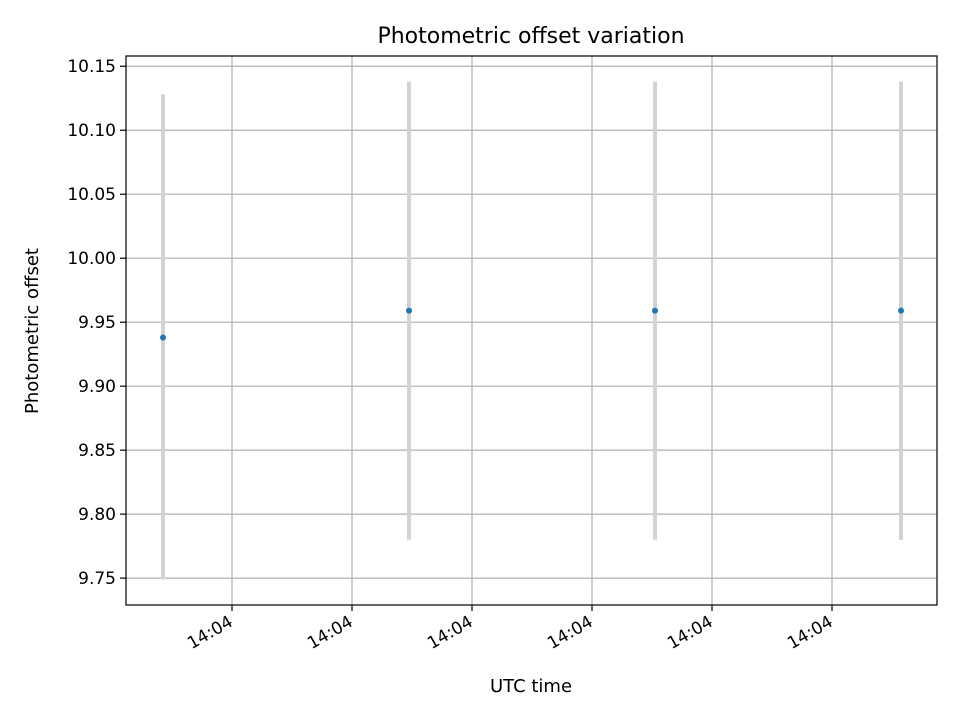  I want to click on y-axis-ticks: 9.75 9.80 9.85 9.90 9.95 10.00 10.05 10.10 10.15, so click(96, 323).